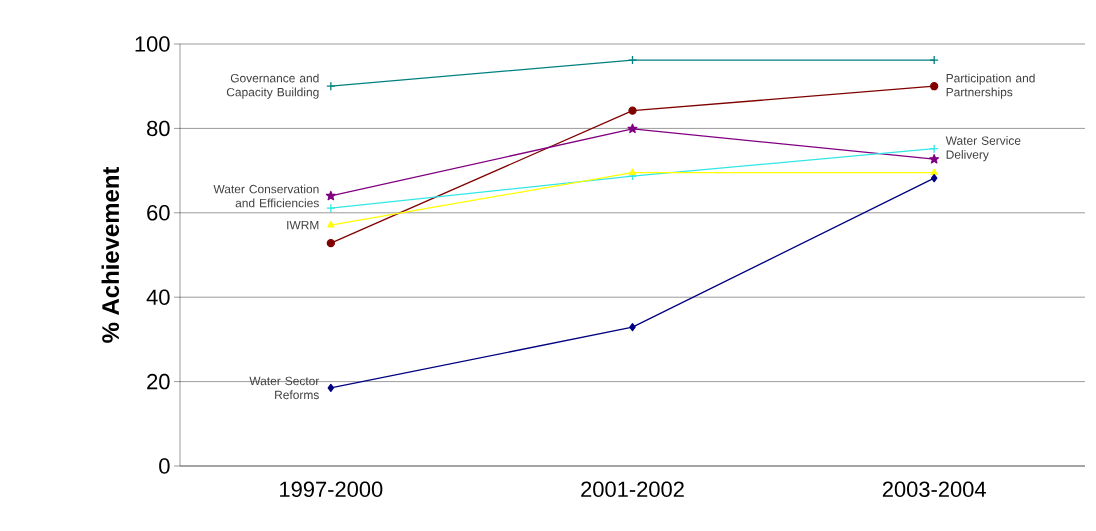  Describe the element at coordinates (158, 213) in the screenshot. I see `y-tick-label: 60` at that location.